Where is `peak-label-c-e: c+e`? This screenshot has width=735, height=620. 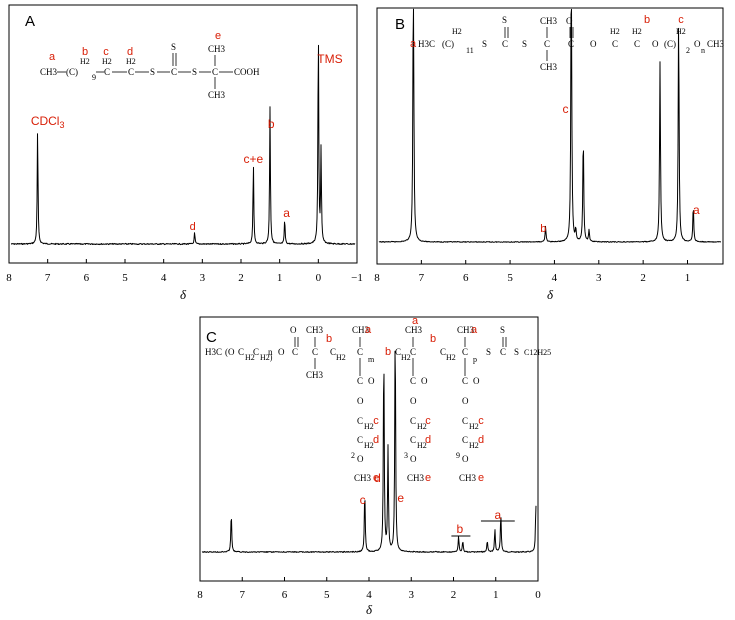 peak-label-c-e: c+e is located at coordinates (254, 159).